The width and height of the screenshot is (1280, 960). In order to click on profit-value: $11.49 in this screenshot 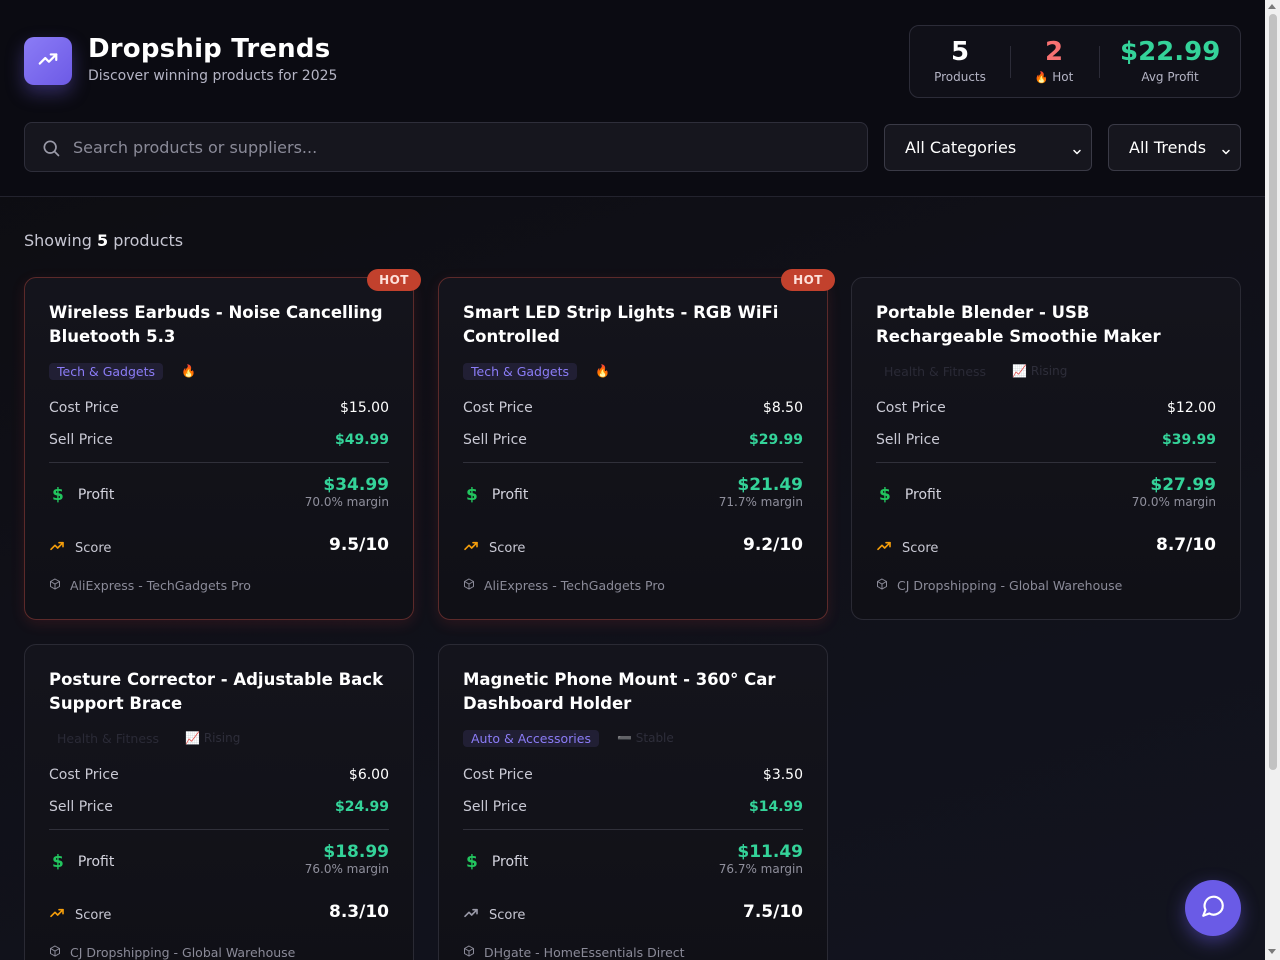, I will do `click(770, 852)`.